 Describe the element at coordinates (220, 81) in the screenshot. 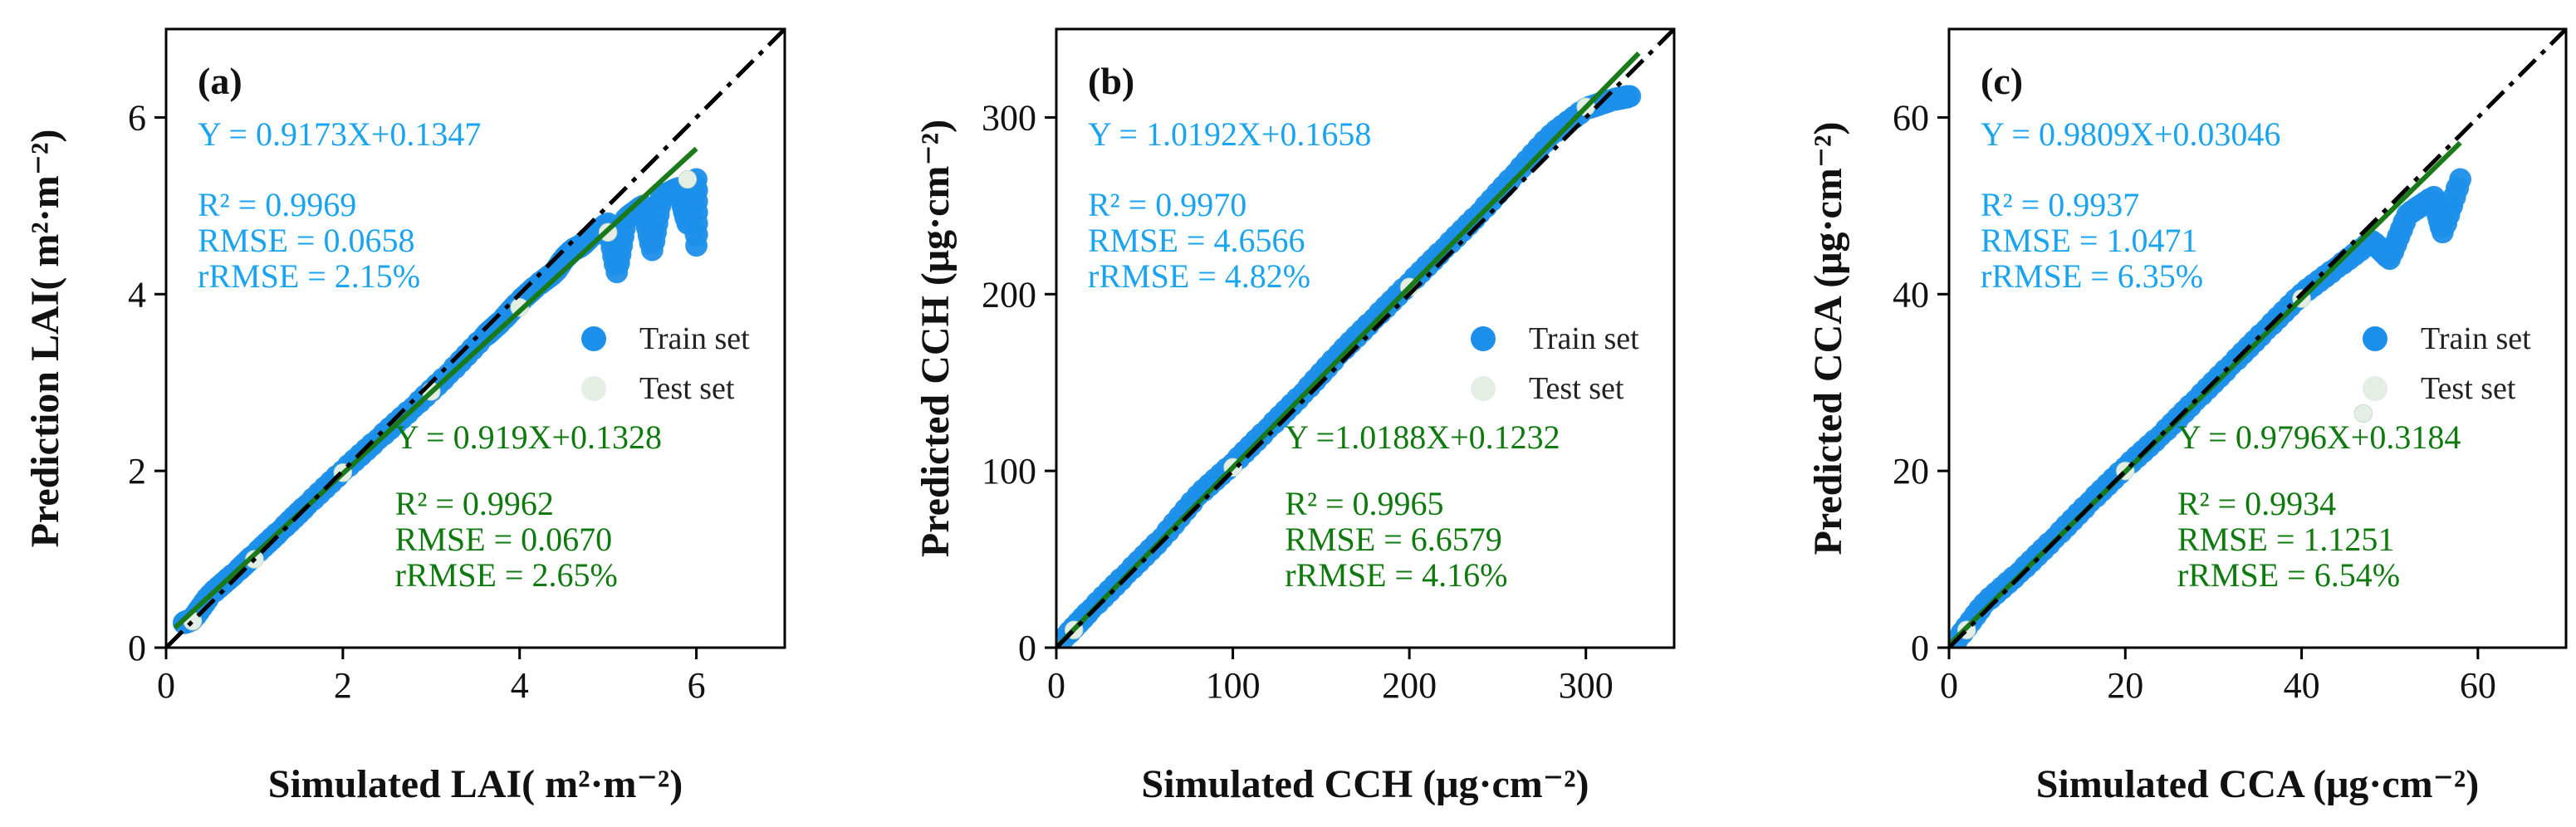

I see `panel-label: (a)` at that location.